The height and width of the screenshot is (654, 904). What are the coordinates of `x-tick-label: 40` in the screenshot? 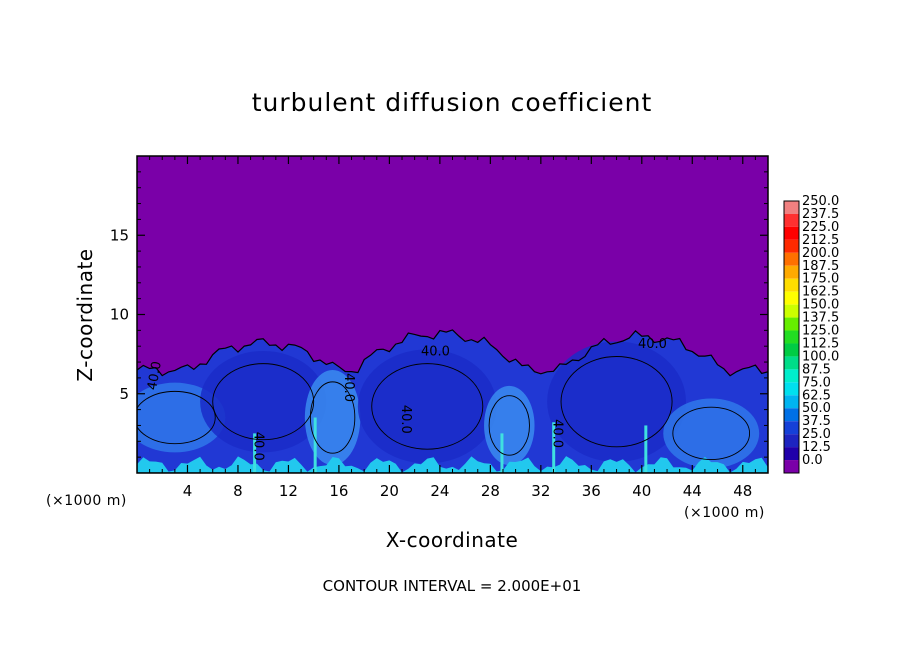 It's located at (641, 491).